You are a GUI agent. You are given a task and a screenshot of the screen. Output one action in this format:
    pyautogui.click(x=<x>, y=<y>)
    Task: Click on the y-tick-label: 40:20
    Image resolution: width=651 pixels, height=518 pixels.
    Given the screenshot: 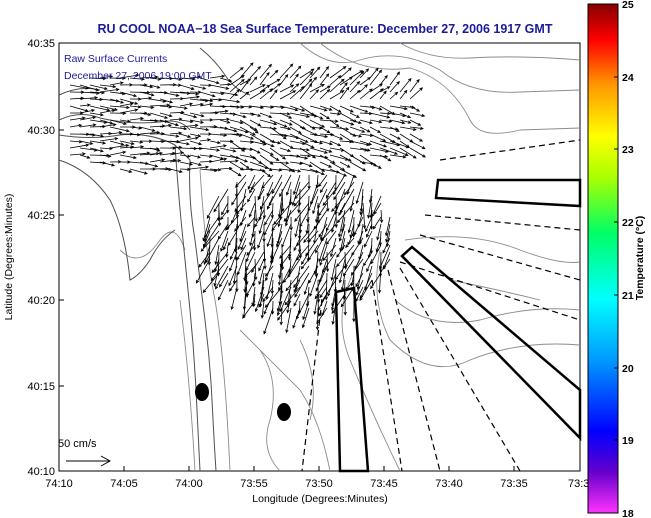 What is the action you would take?
    pyautogui.click(x=41, y=301)
    